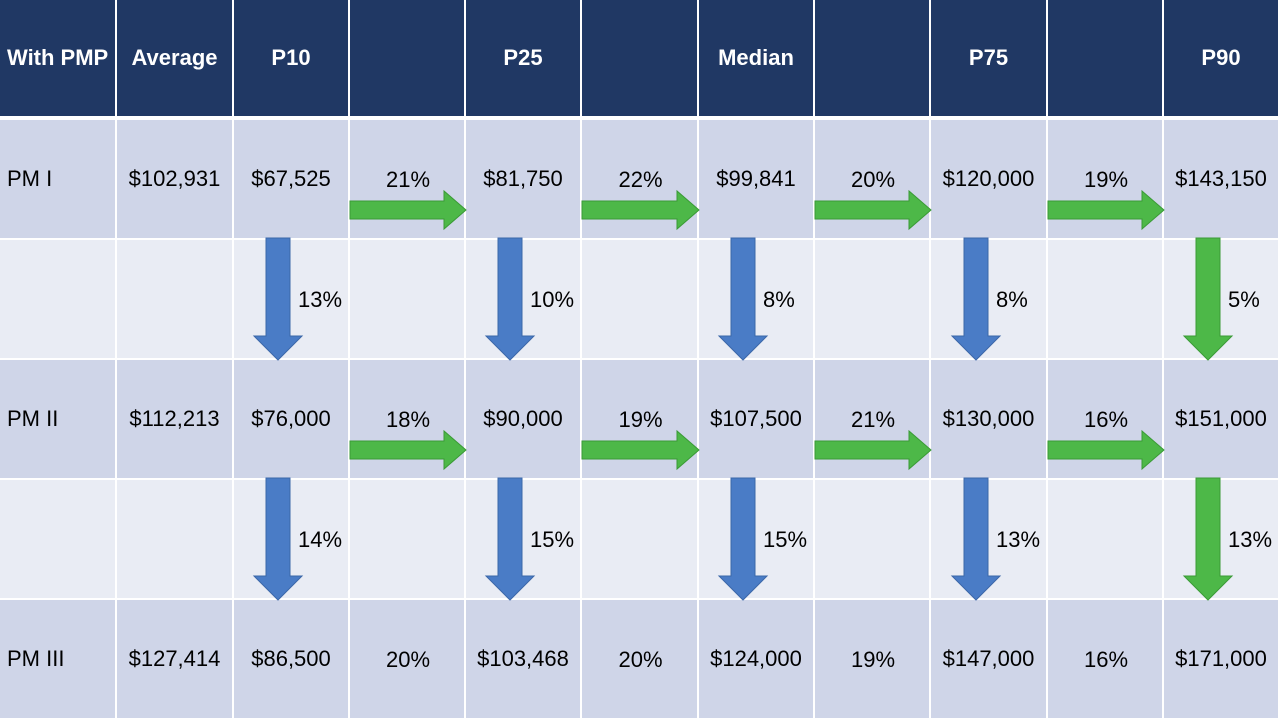  I want to click on percentile-value: $76,000, so click(291, 419).